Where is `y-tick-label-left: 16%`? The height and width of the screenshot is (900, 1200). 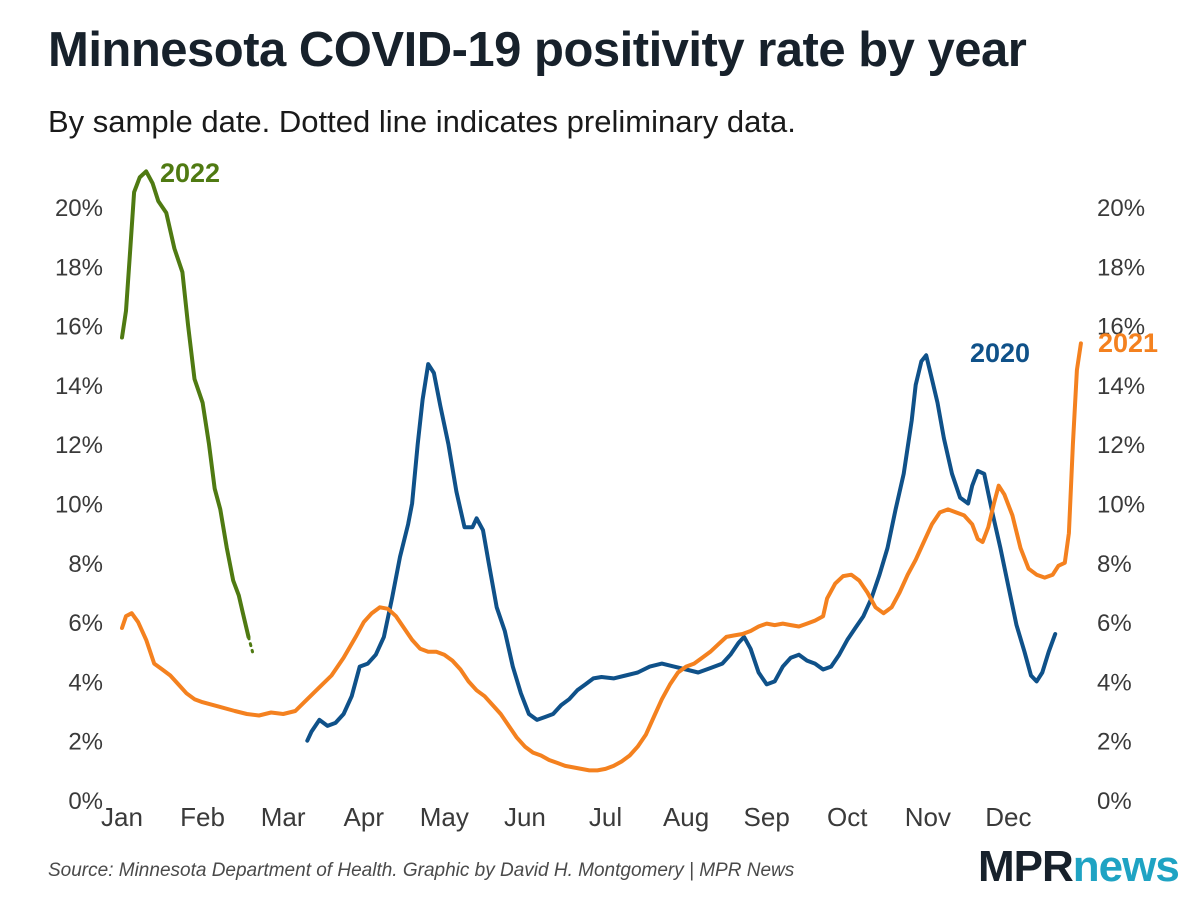
y-tick-label-left: 16% is located at coordinates (79, 327).